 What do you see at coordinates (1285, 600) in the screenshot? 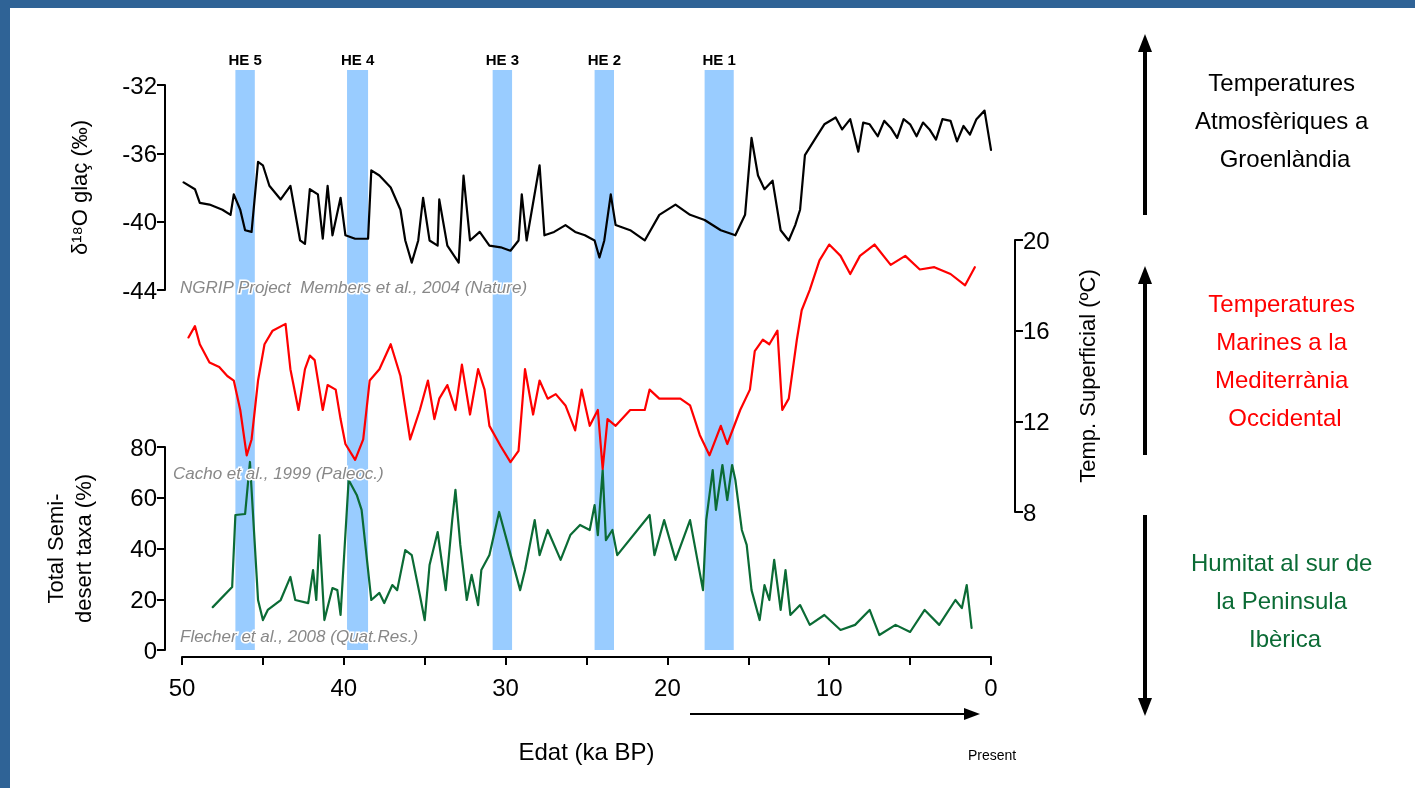
I see `text: Humitat al sur de la Peninsula Ibèrica` at bounding box center [1285, 600].